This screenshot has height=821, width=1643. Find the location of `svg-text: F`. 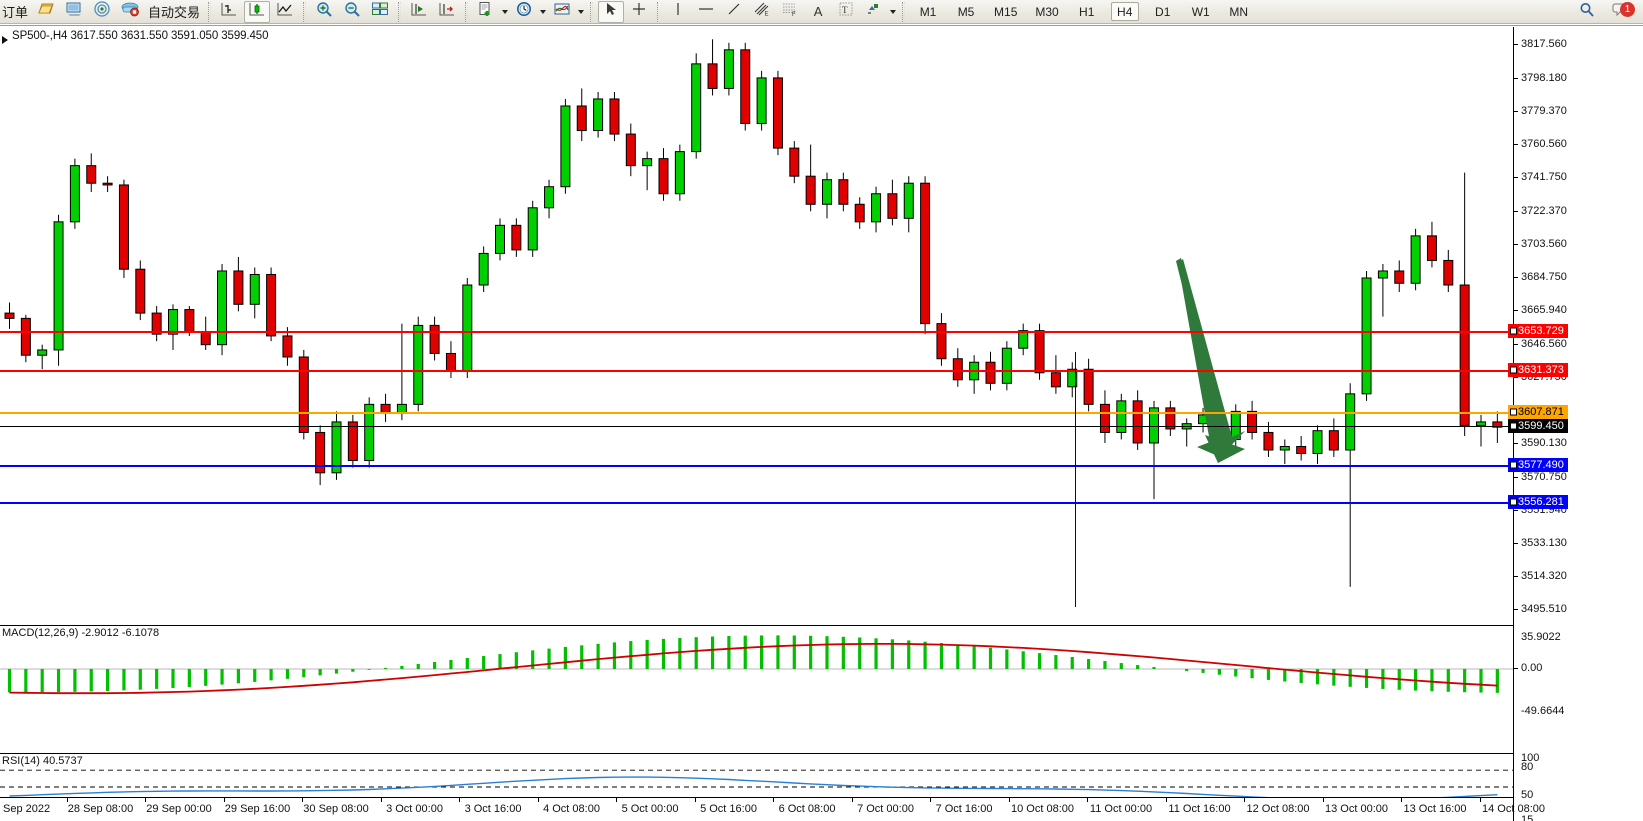

svg-text: F is located at coordinates (794, 14).